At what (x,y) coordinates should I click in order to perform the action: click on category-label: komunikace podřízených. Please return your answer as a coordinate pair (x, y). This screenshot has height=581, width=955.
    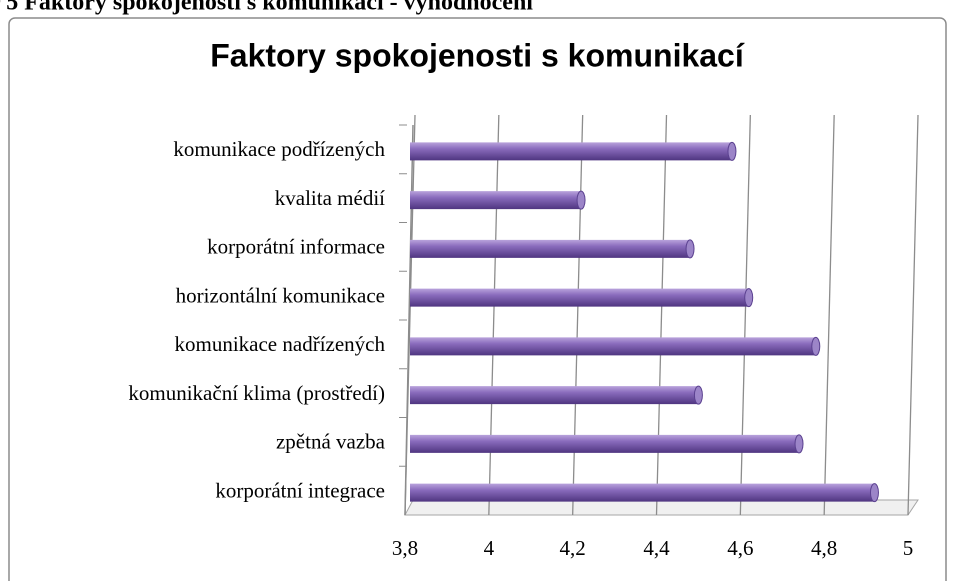
    Looking at the image, I should click on (279, 149).